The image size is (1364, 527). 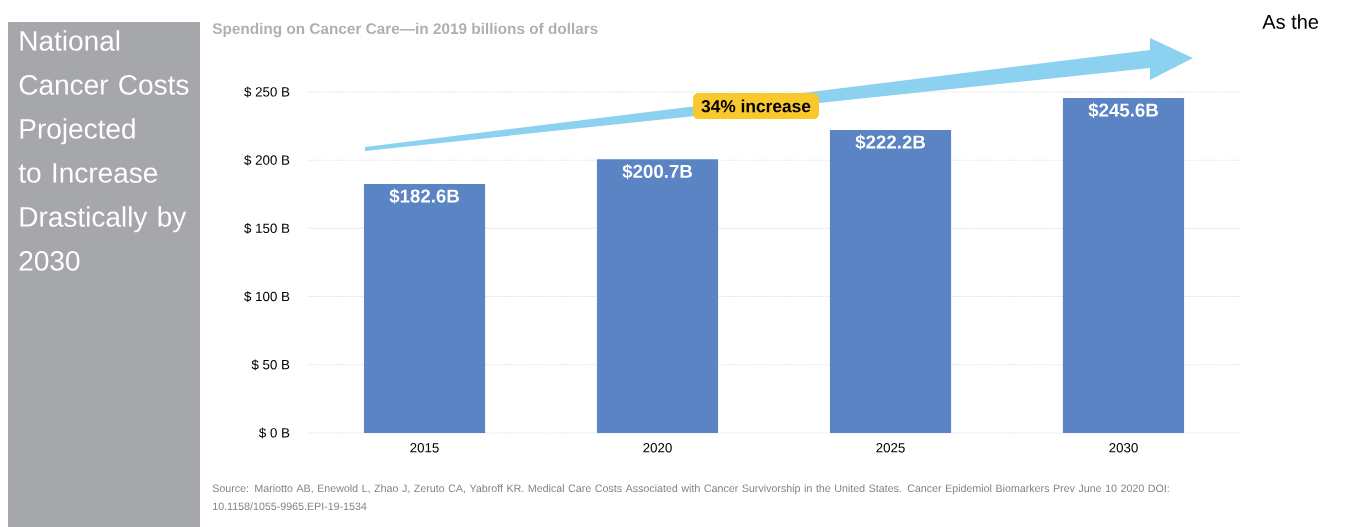 I want to click on annotation: 34% increase, so click(x=756, y=106).